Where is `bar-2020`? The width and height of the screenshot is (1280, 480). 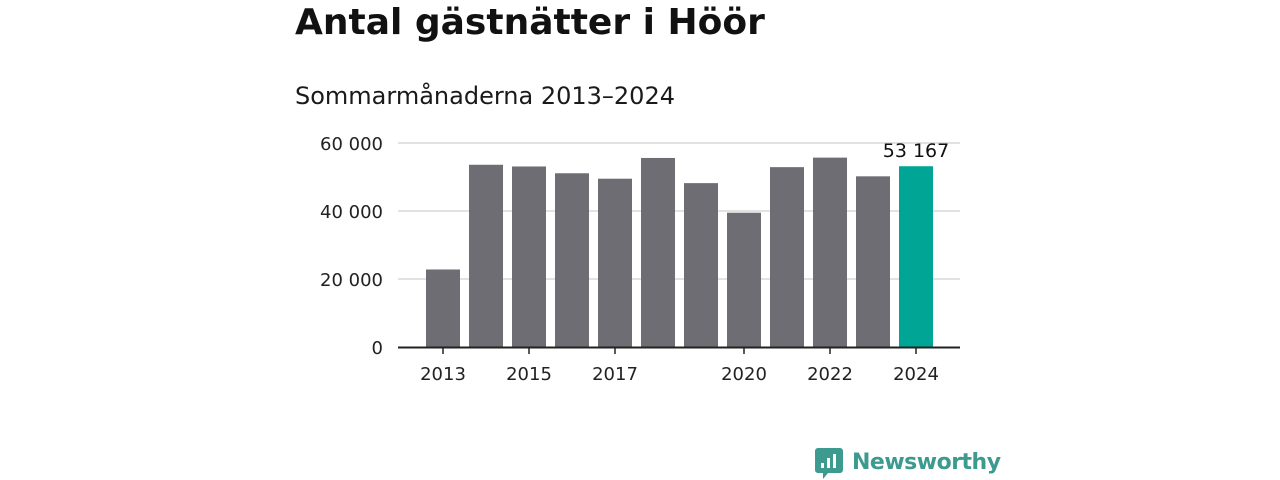 bar-2020 is located at coordinates (744, 279).